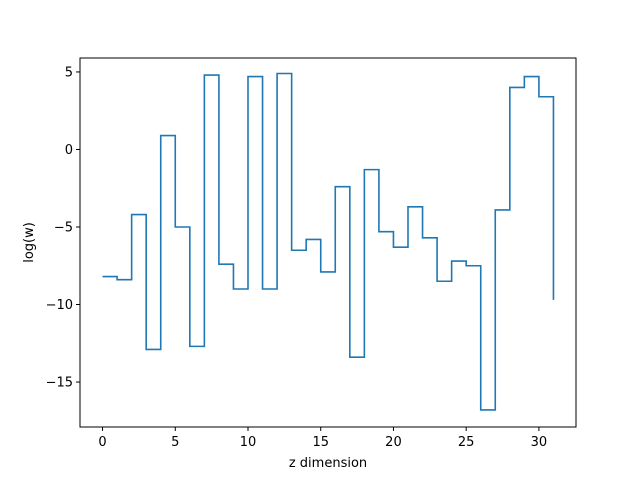 This screenshot has width=640, height=480. I want to click on y-tick-label: −10, so click(59, 305).